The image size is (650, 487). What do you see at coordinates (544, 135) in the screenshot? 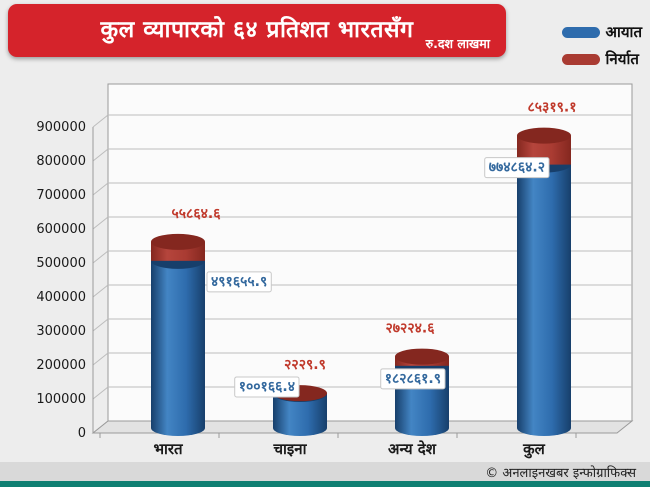
I see `export-top-total` at bounding box center [544, 135].